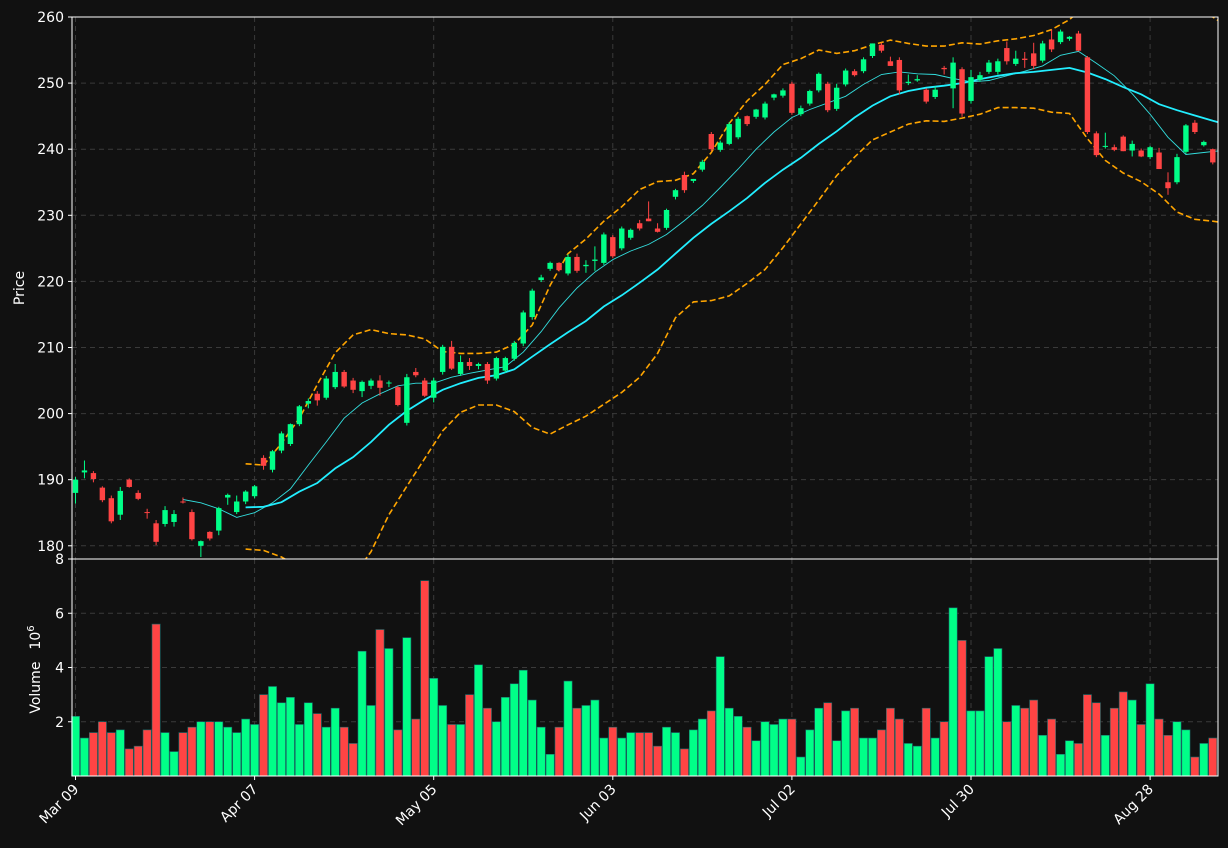 The height and width of the screenshot is (848, 1228). Describe the element at coordinates (59, 723) in the screenshot. I see `volume-tick-label: 2` at that location.